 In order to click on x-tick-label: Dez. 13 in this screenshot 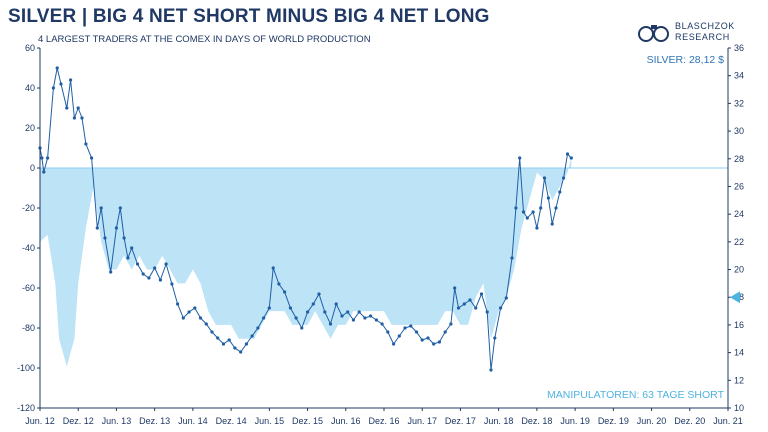, I will do `click(154, 421)`.